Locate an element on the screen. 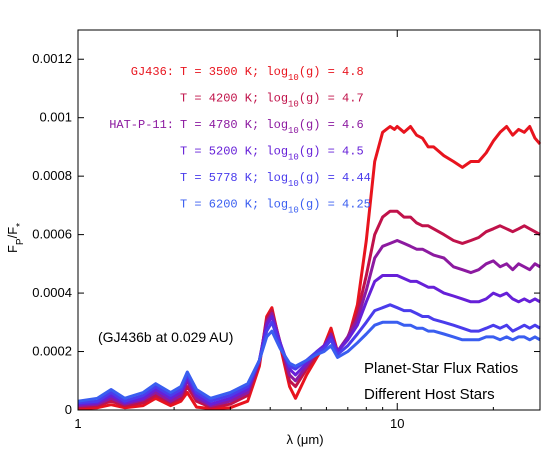 Image resolution: width=545 pixels, height=458 pixels. y-tick-label-4: 0.0008 is located at coordinates (52, 175).